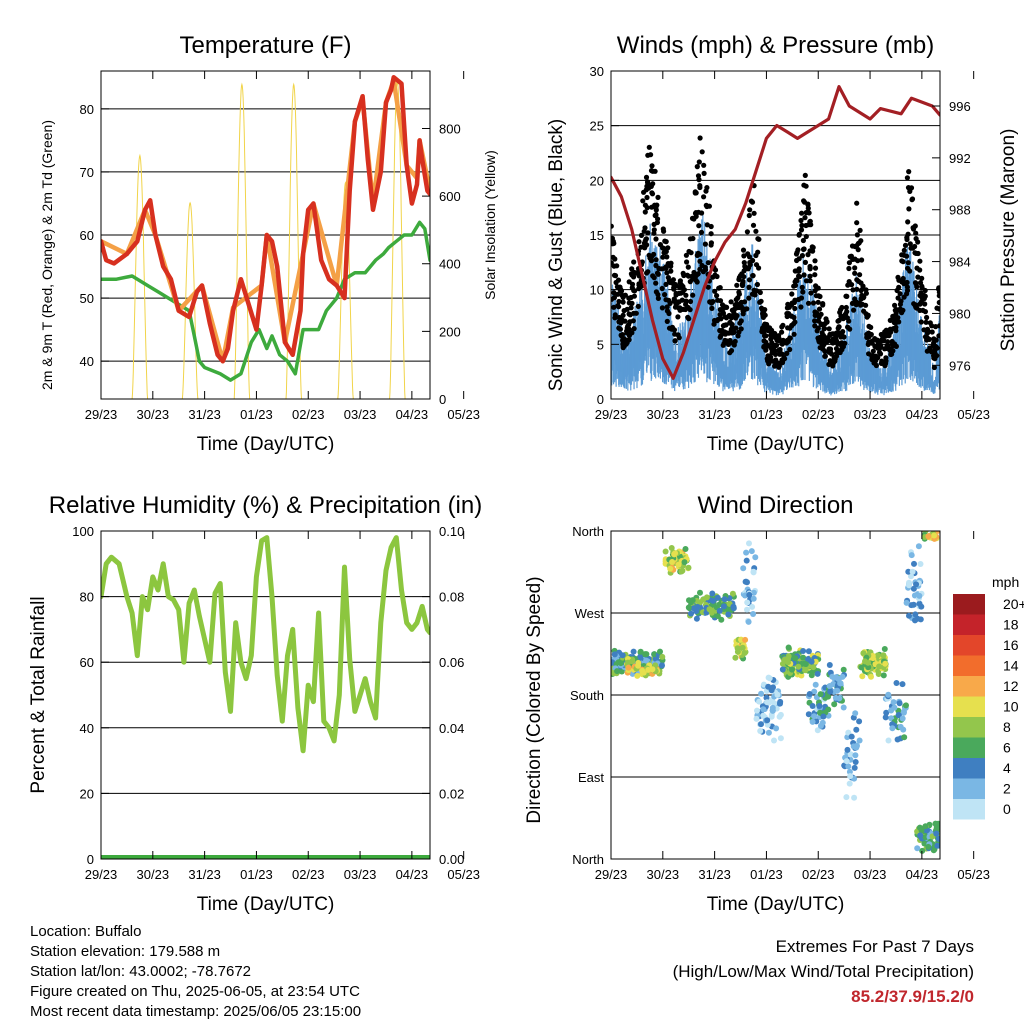 Image resolution: width=1024 pixels, height=1024 pixels. I want to click on x-tick-label: 03/23, so click(360, 414).